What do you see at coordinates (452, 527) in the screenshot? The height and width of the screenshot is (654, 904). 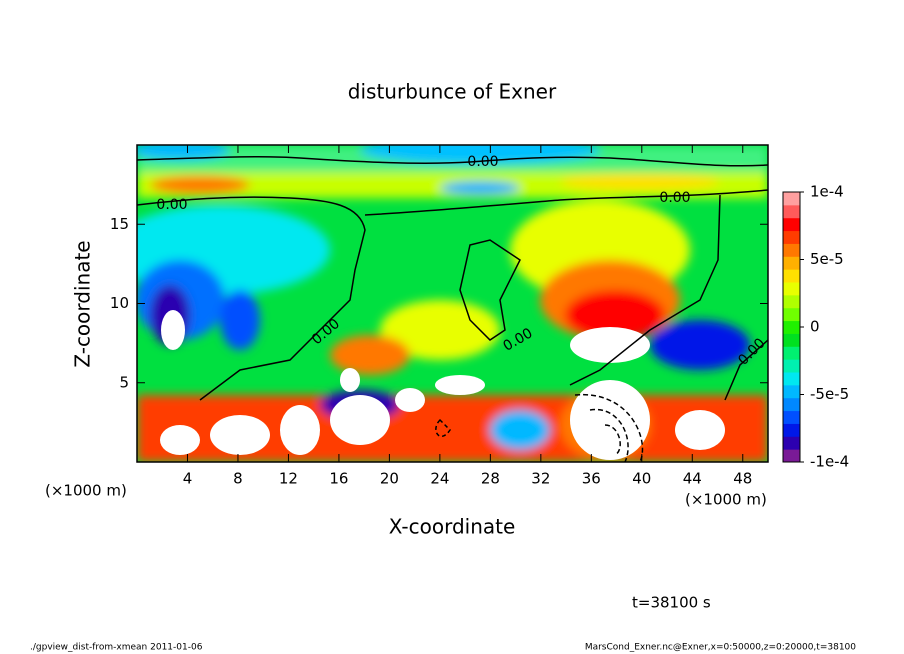 I see `x-axis-label: X-coordinate` at bounding box center [452, 527].